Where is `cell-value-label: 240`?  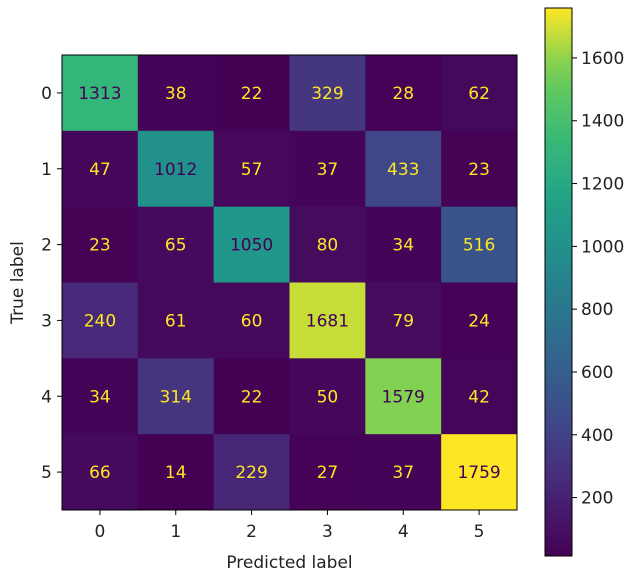 cell-value-label: 240 is located at coordinates (100, 321).